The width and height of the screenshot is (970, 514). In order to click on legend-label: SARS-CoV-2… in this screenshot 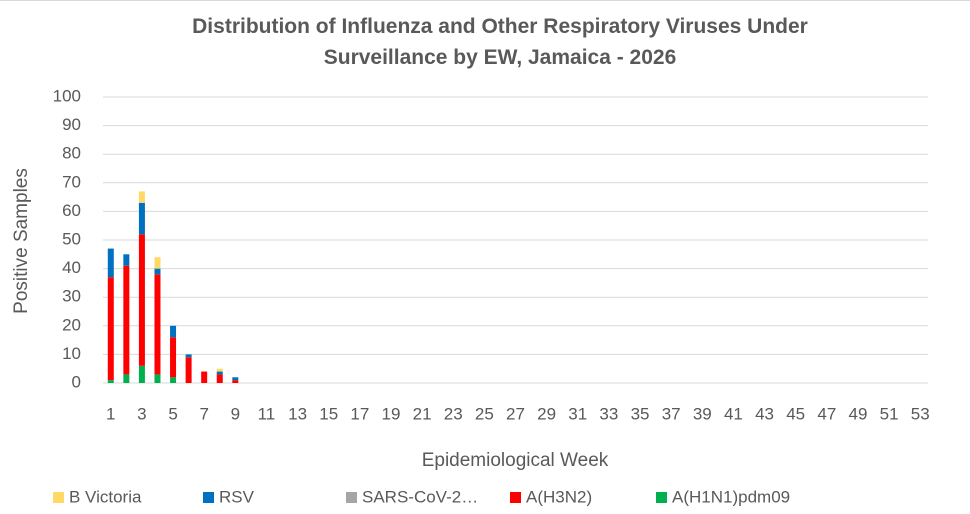, I will do `click(420, 496)`.